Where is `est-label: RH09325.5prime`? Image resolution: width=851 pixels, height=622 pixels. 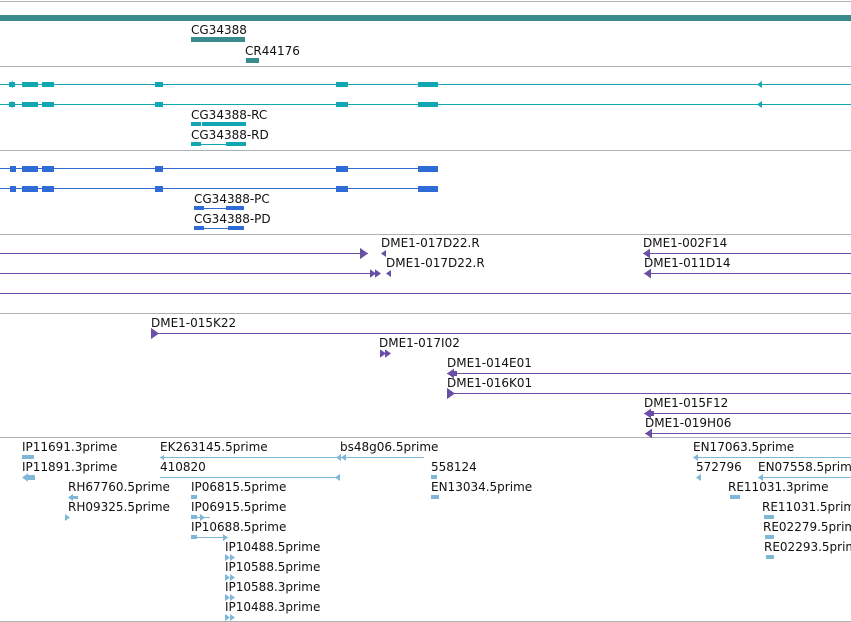
est-label: RH09325.5prime is located at coordinates (119, 507).